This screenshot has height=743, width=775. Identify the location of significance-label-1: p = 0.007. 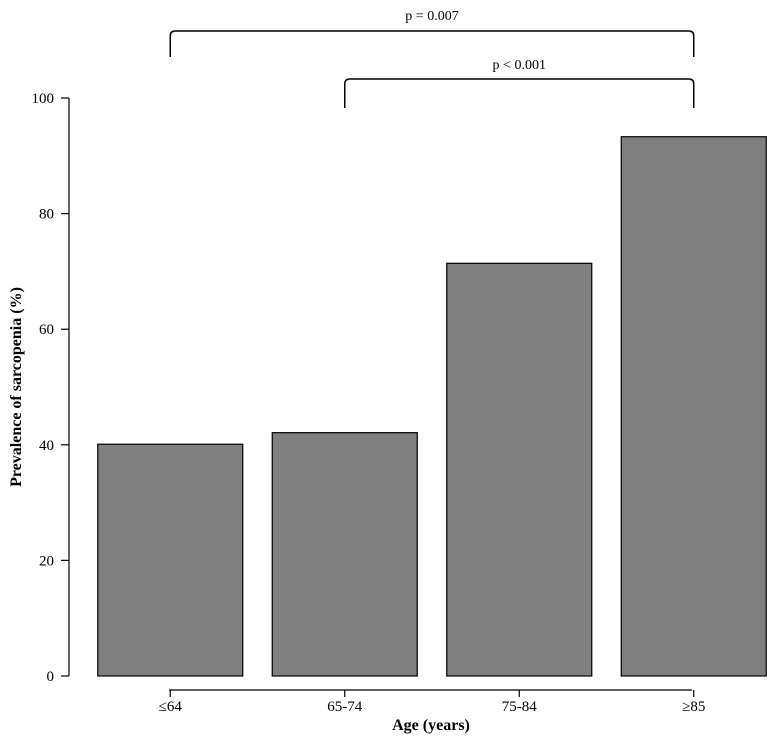
(431, 16).